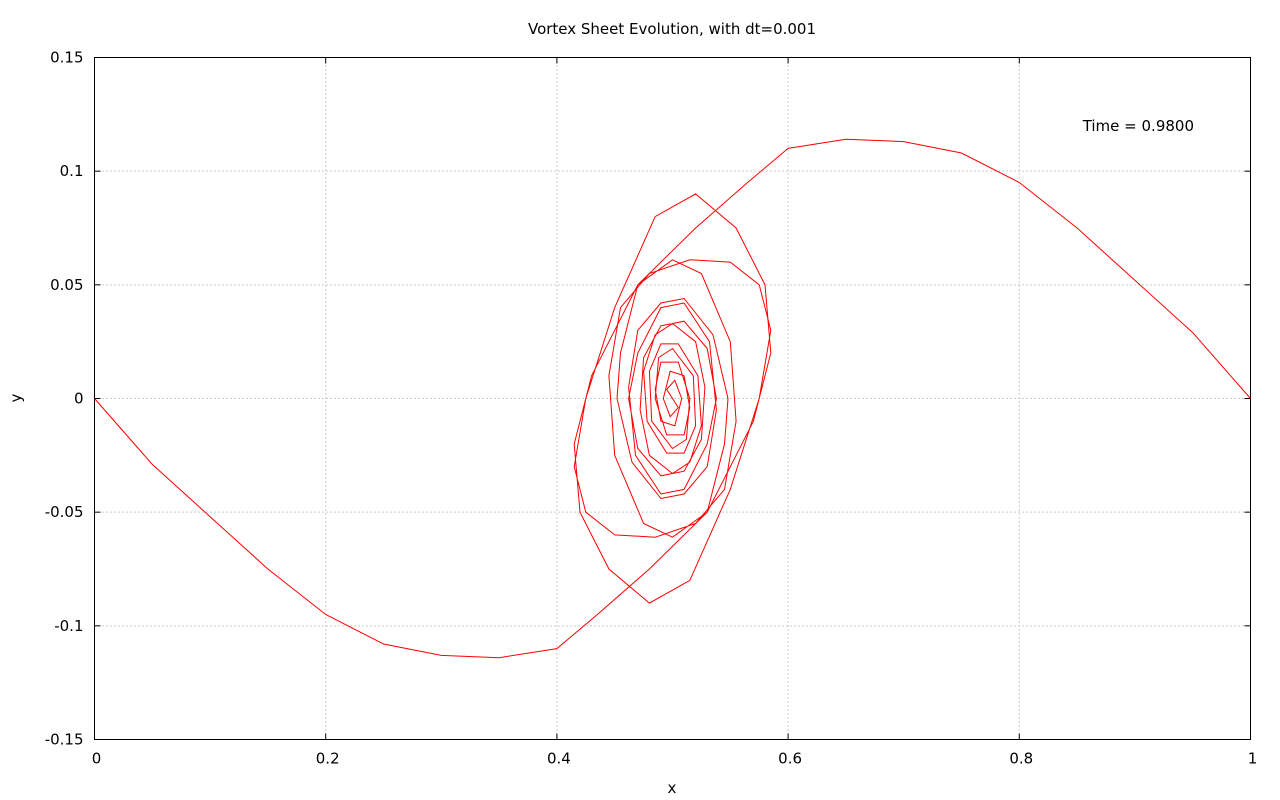 This screenshot has width=1280, height=800. I want to click on y-tick-label: -0.15, so click(64, 740).